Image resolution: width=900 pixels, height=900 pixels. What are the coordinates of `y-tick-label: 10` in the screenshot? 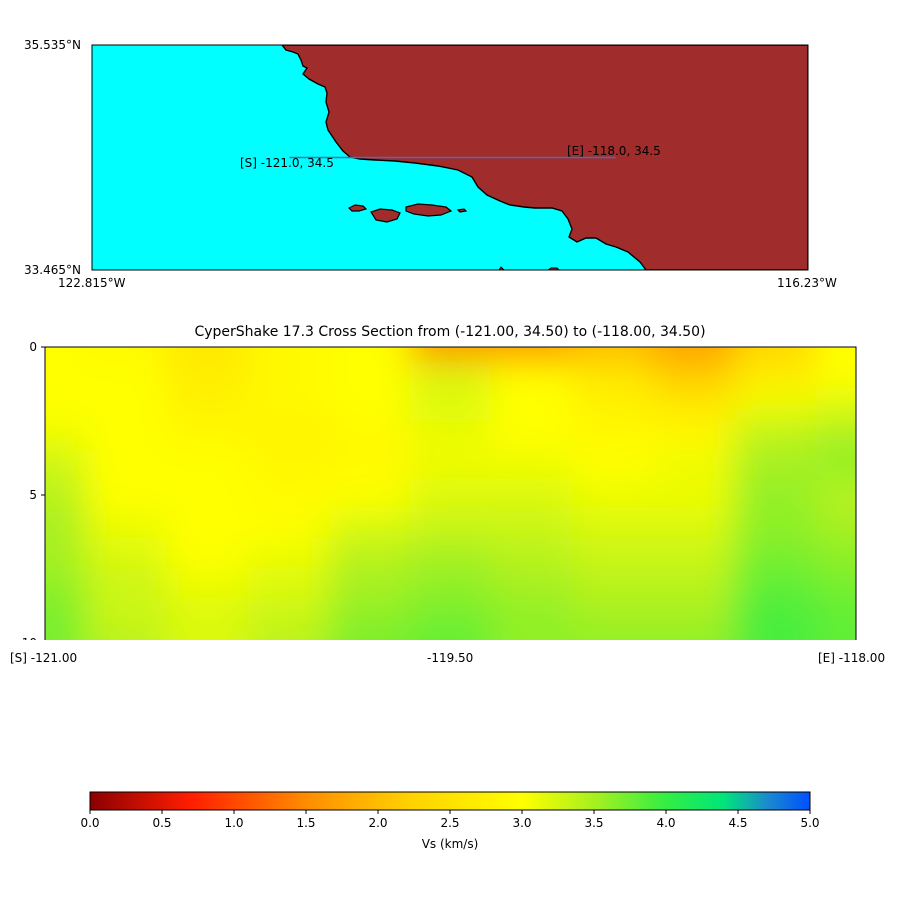 It's located at (29, 638).